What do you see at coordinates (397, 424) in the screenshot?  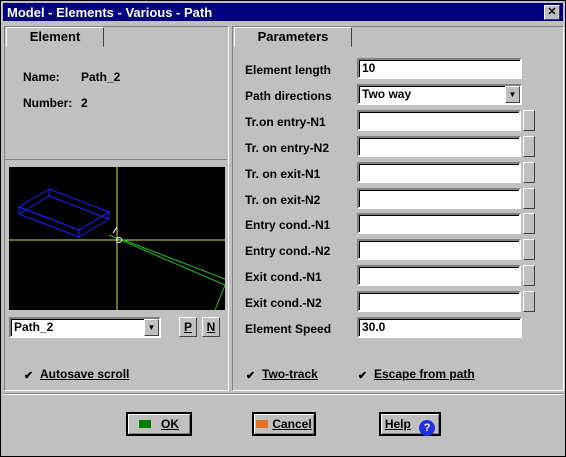 I see `help-label: Help` at bounding box center [397, 424].